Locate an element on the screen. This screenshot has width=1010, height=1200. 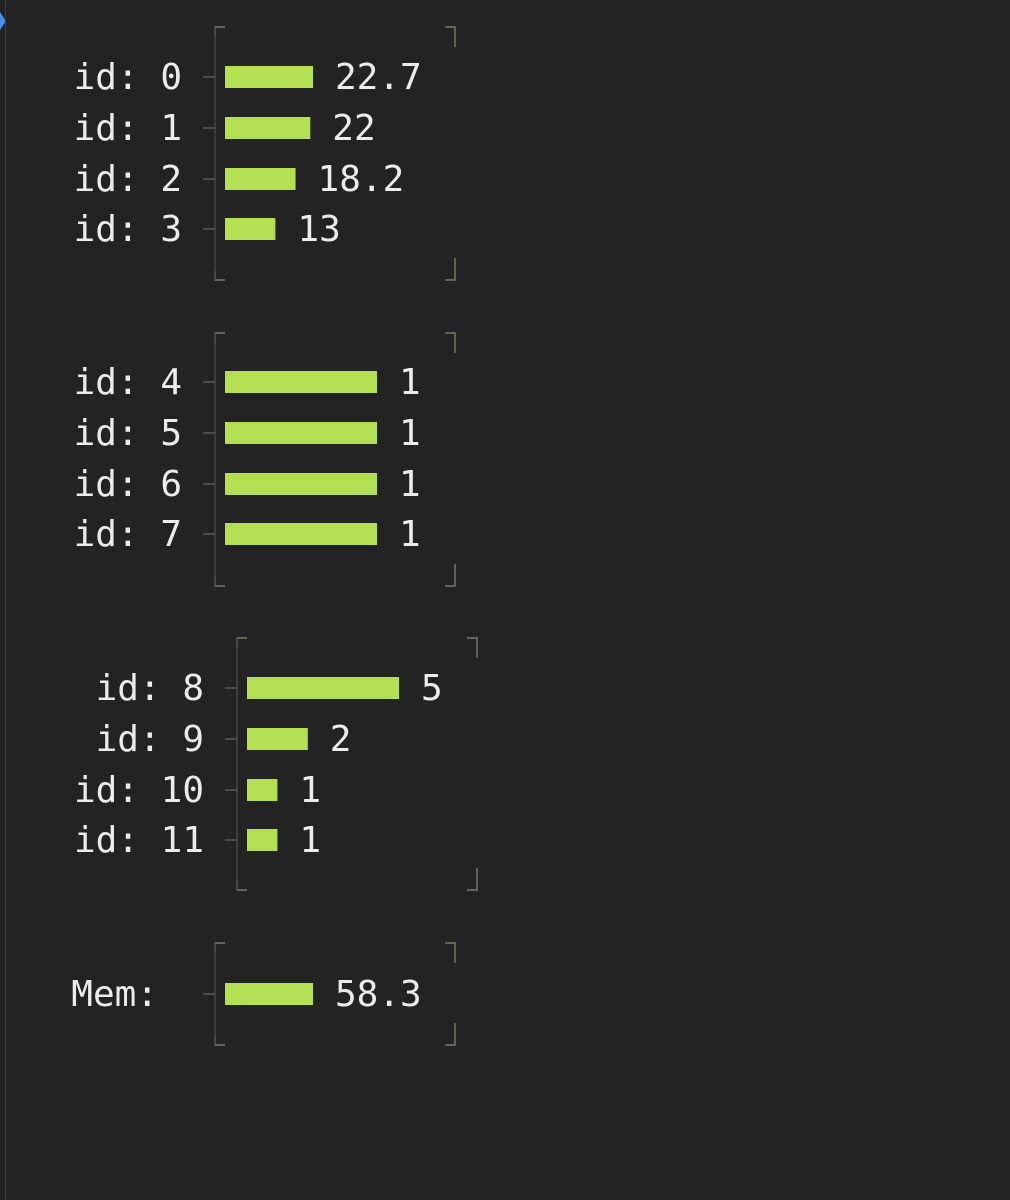
category-label: id: 10 is located at coordinates (139, 790).